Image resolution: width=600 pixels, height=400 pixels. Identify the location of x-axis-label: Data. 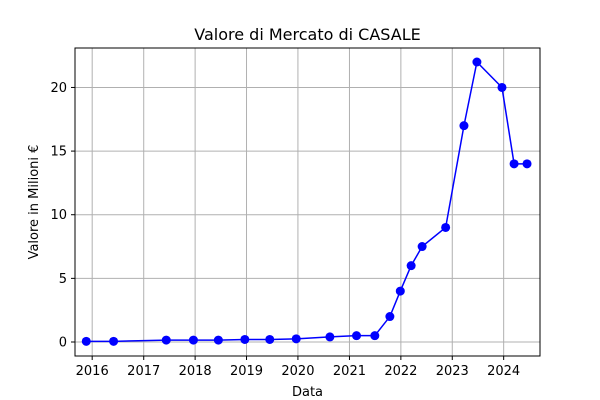
(307, 392).